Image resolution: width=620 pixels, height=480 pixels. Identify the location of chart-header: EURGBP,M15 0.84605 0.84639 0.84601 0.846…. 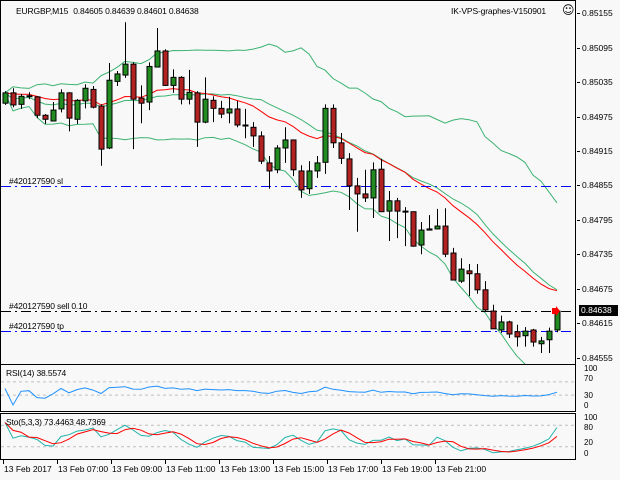
(107, 11).